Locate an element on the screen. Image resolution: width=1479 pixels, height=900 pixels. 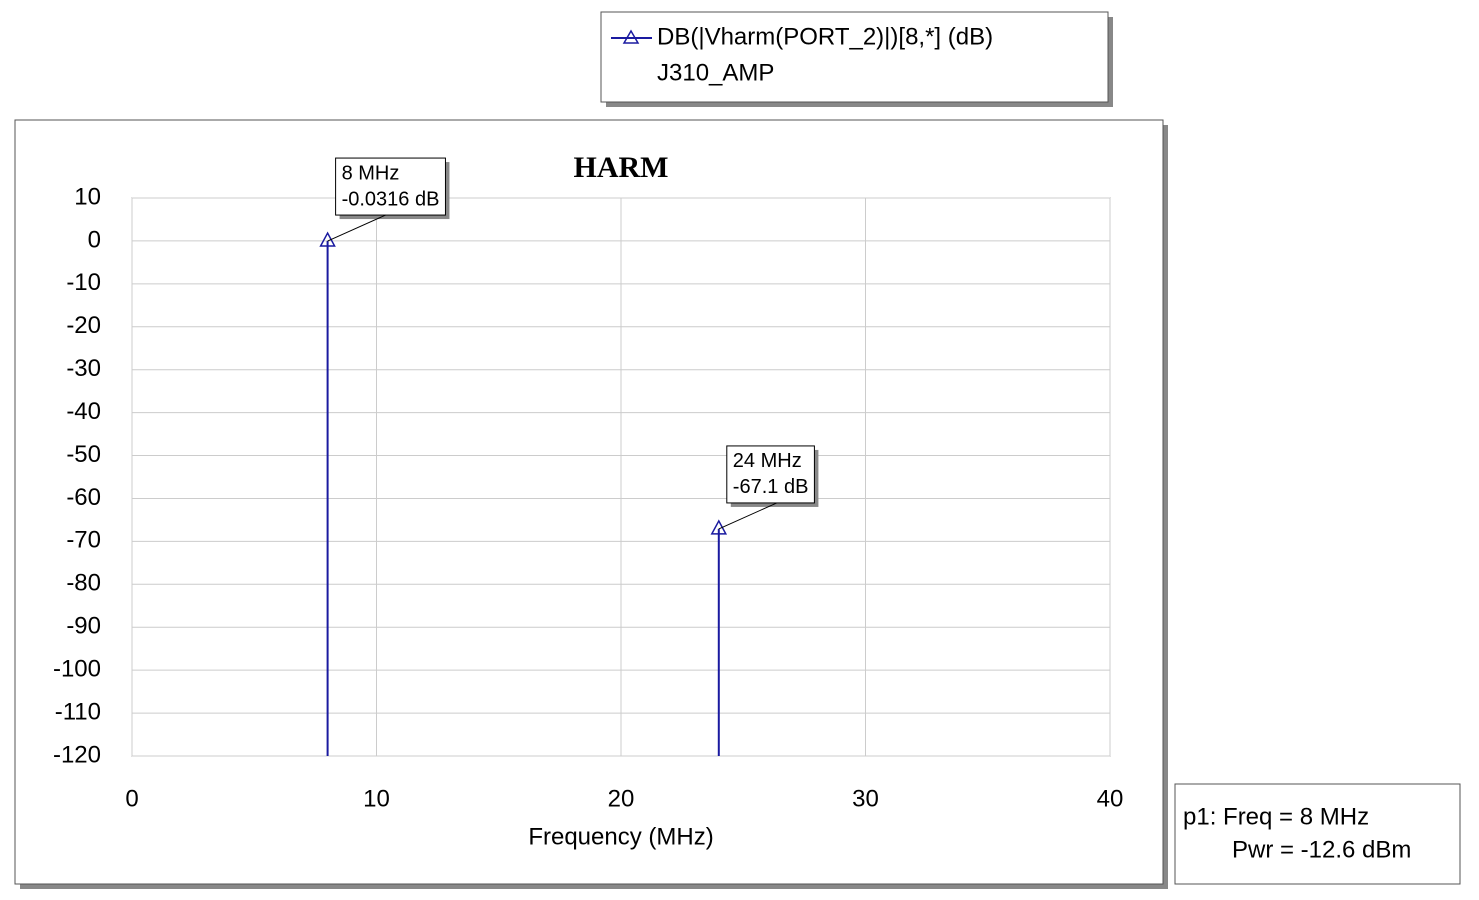
y-tick-label: -70 is located at coordinates (83, 540).